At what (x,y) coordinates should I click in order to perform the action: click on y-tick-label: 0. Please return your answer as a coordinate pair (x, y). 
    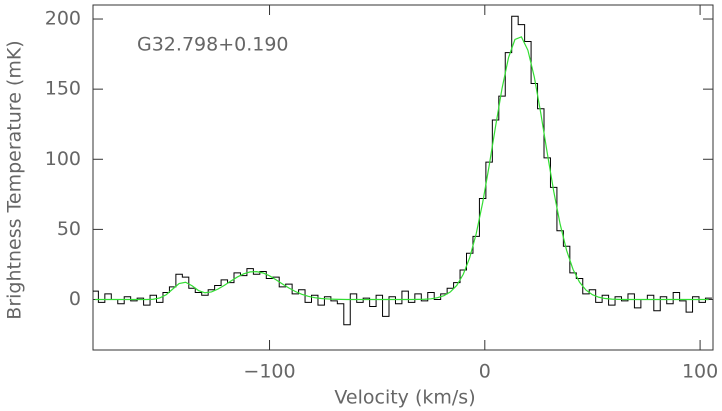
    Looking at the image, I should click on (75, 299).